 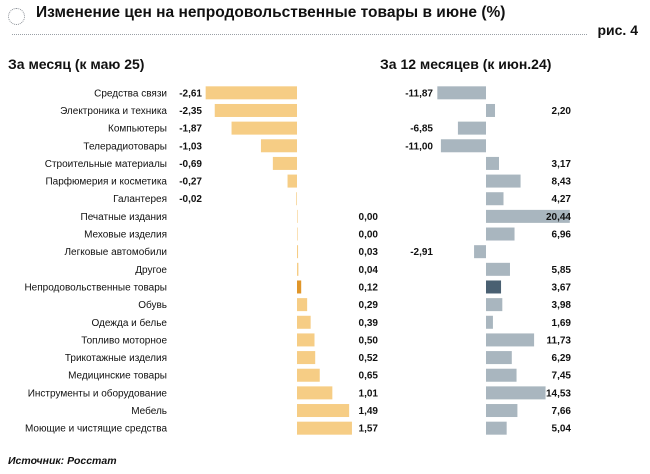 What do you see at coordinates (117, 376) in the screenshot?
I see `category-label: Медицинские товары` at bounding box center [117, 376].